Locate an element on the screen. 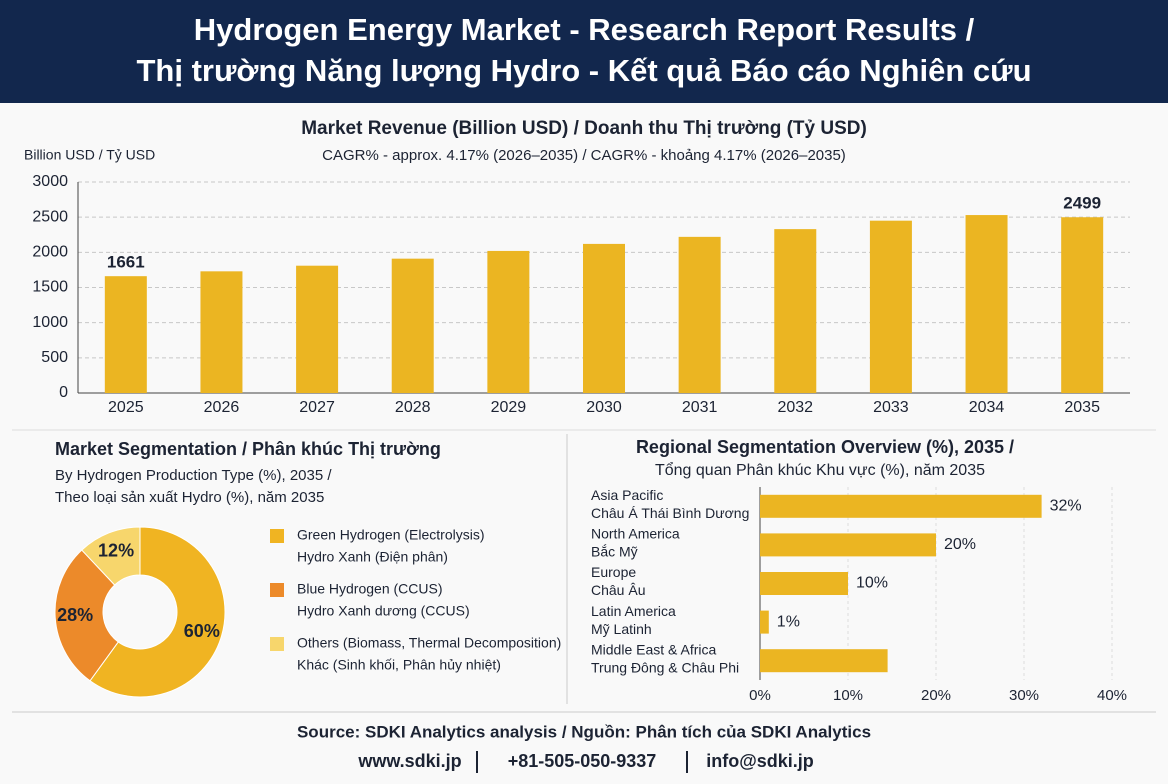 The width and height of the screenshot is (1168, 784). data-label: 60% is located at coordinates (202, 631).